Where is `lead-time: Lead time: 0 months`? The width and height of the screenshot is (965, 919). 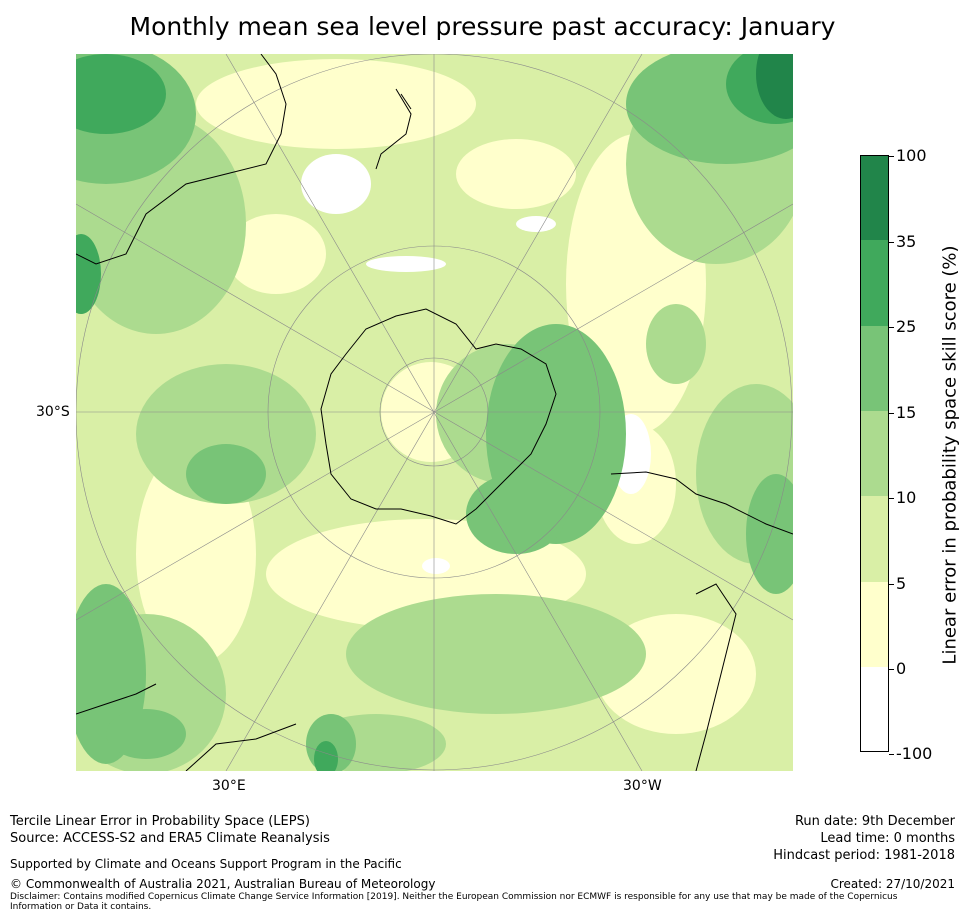
lead-time: Lead time: 0 months is located at coordinates (887, 838).